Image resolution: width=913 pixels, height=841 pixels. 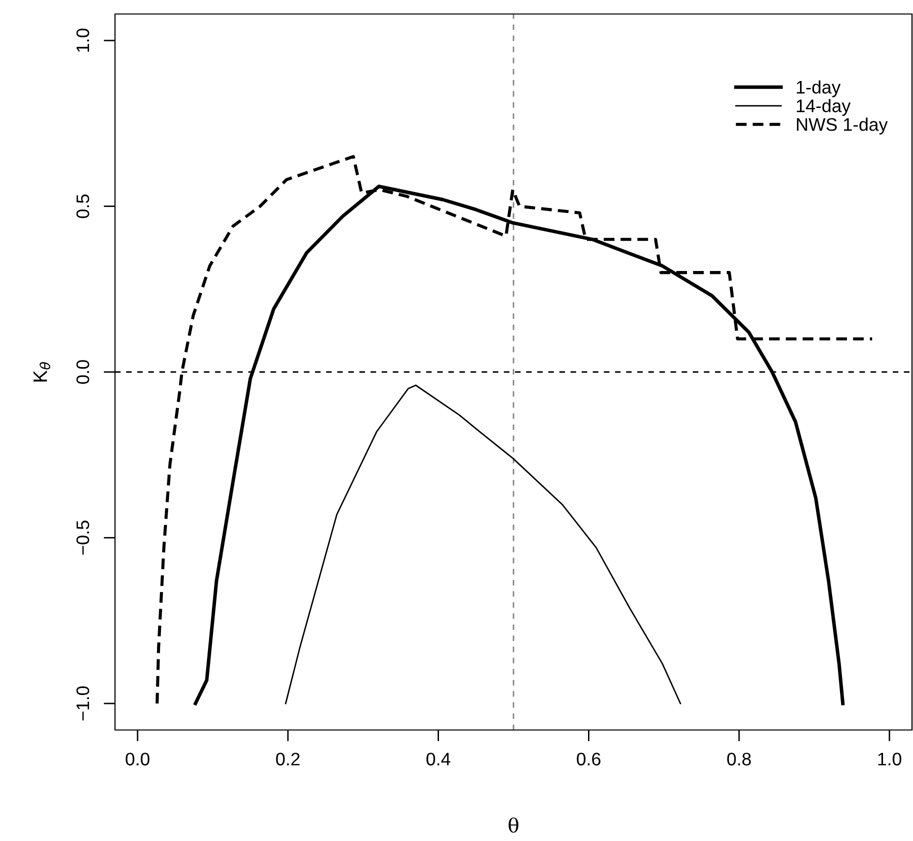 What do you see at coordinates (83, 703) in the screenshot?
I see `y-tick-label: −1.0` at bounding box center [83, 703].